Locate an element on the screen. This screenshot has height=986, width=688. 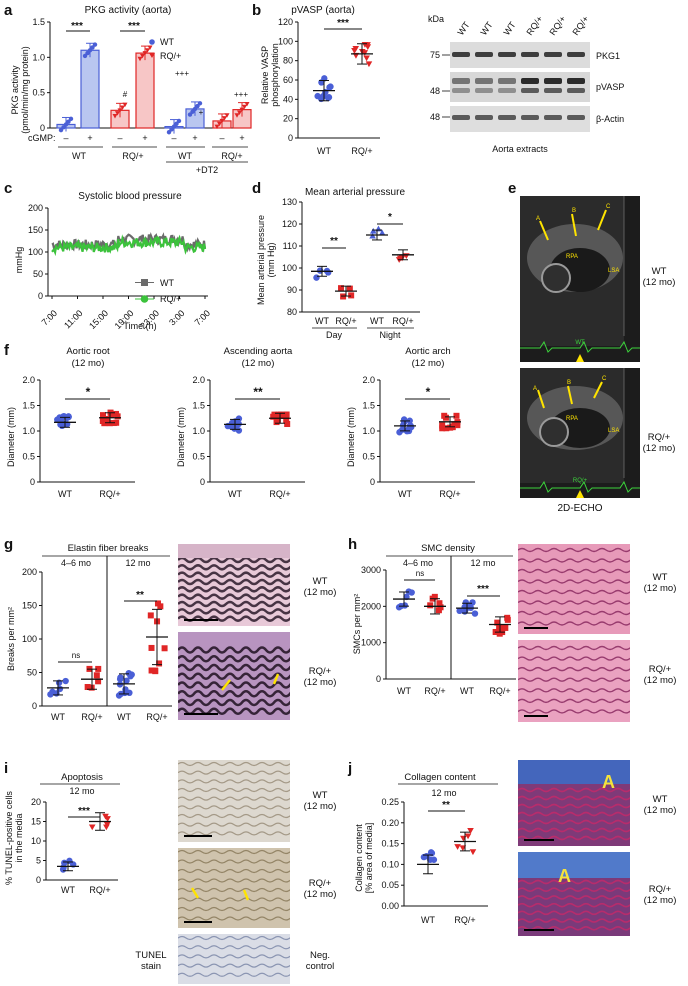
chart-a-sig-dt2-rq-minus: + is located at coordinates (201, 112).